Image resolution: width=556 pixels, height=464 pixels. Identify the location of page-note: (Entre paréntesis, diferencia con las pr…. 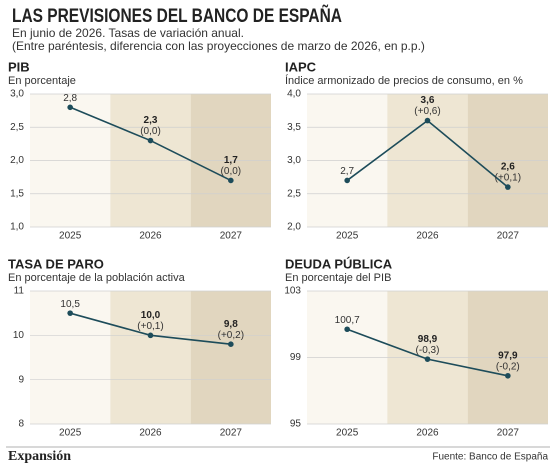
(218, 46).